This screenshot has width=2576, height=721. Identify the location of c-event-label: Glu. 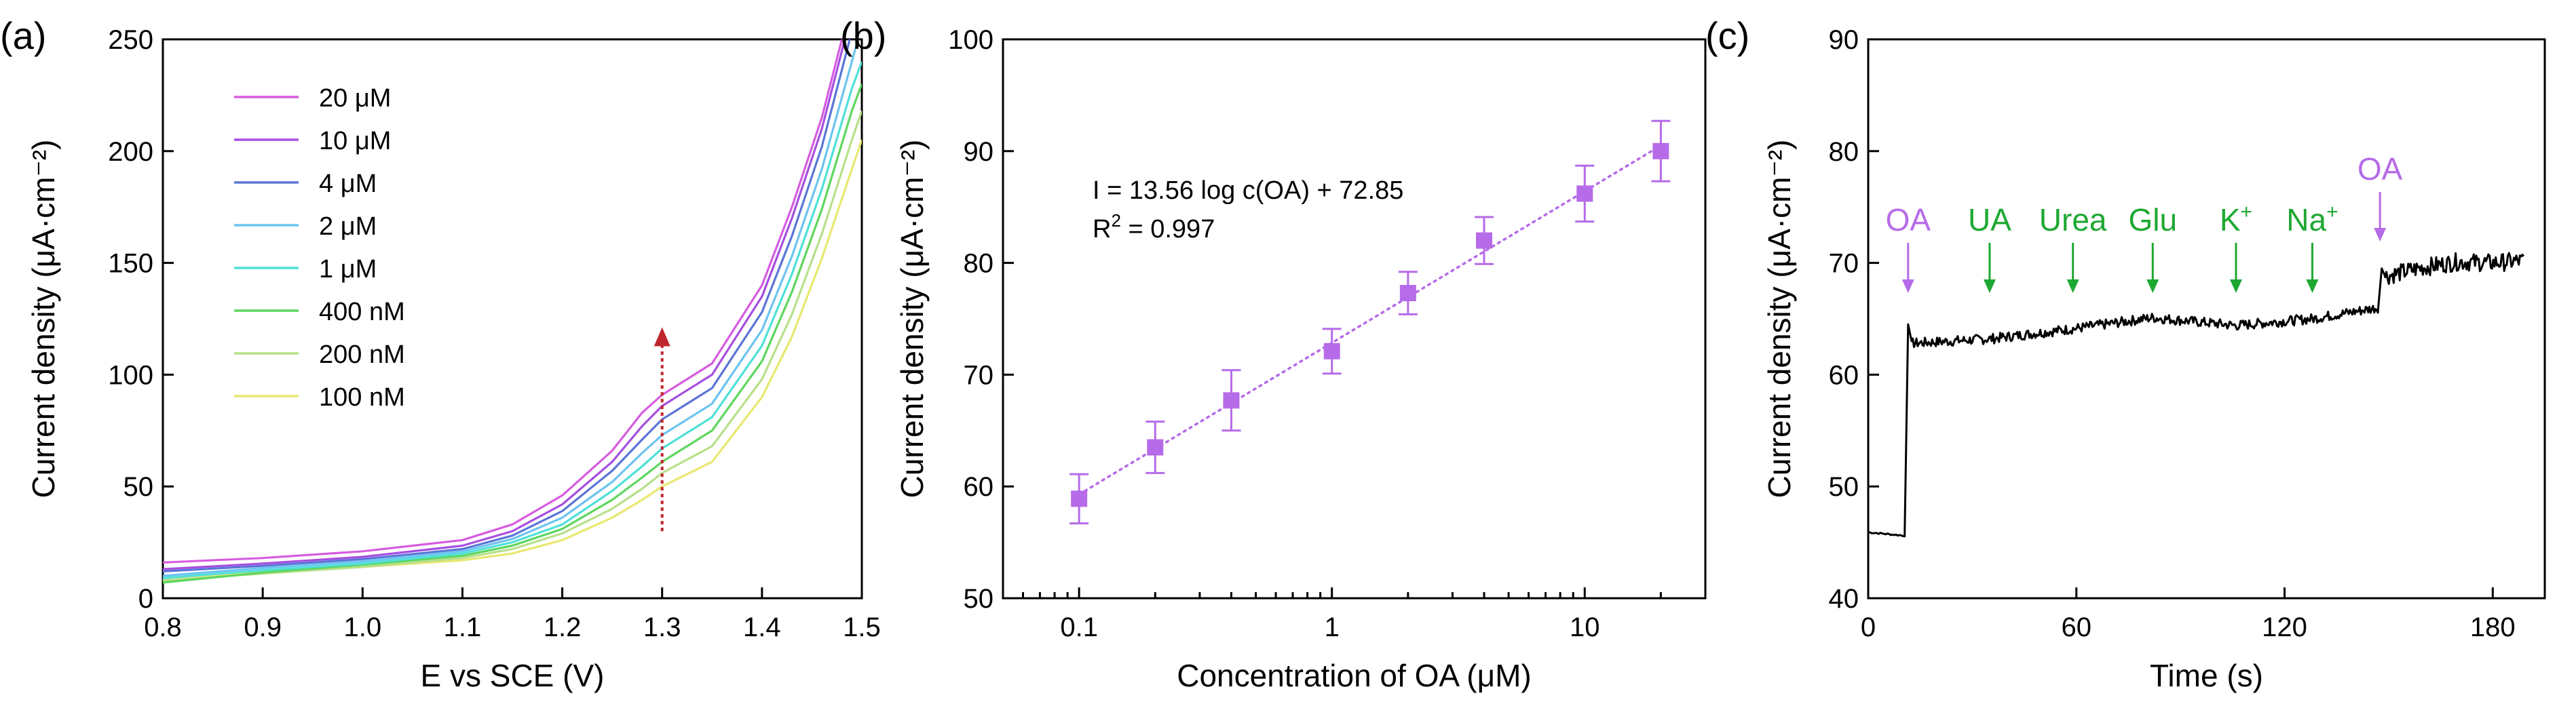
(2152, 220).